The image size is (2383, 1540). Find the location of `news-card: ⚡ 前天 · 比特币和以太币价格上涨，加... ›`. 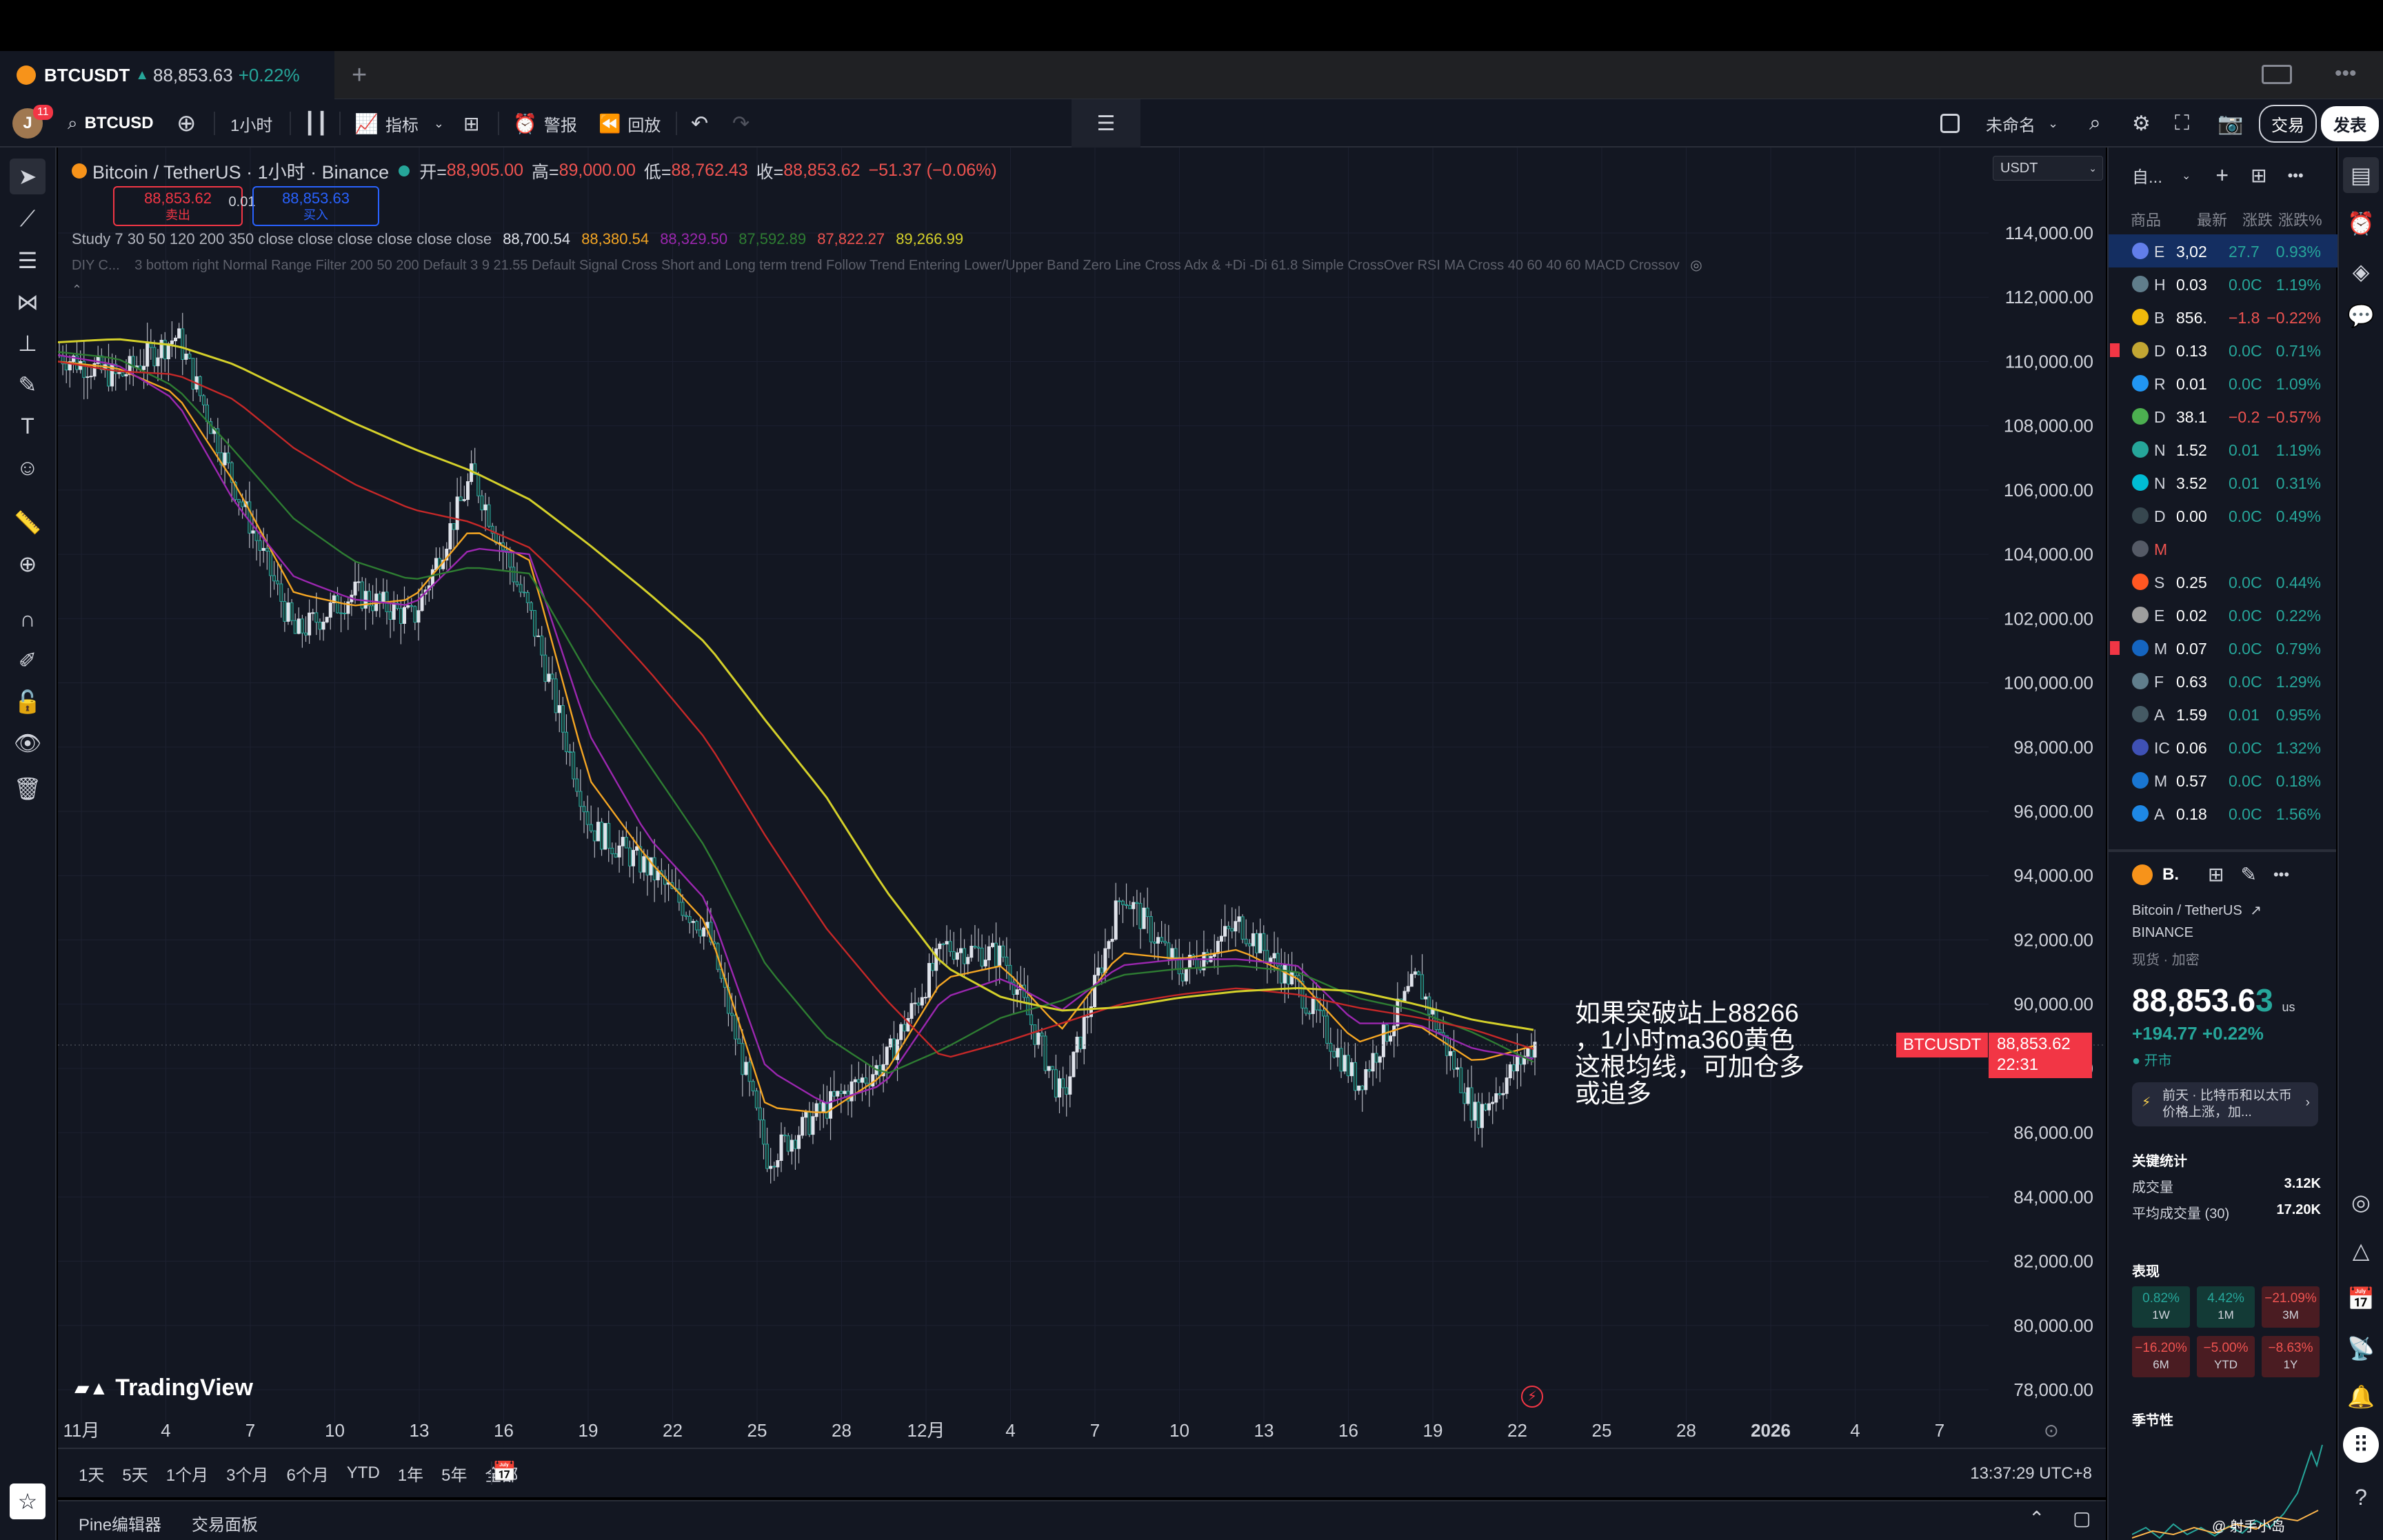

news-card: ⚡ 前天 · 比特币和以太币价格上涨，加... › is located at coordinates (2225, 1104).